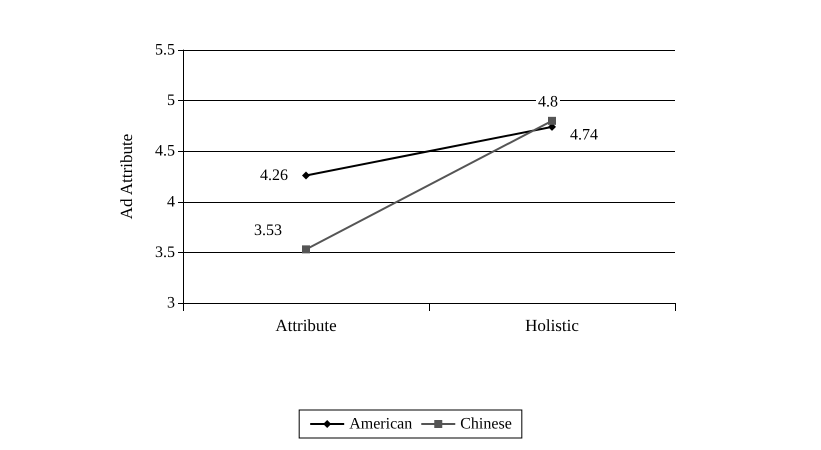 This screenshot has height=450, width=821. Describe the element at coordinates (171, 303) in the screenshot. I see `y-tick-label: 3` at that location.